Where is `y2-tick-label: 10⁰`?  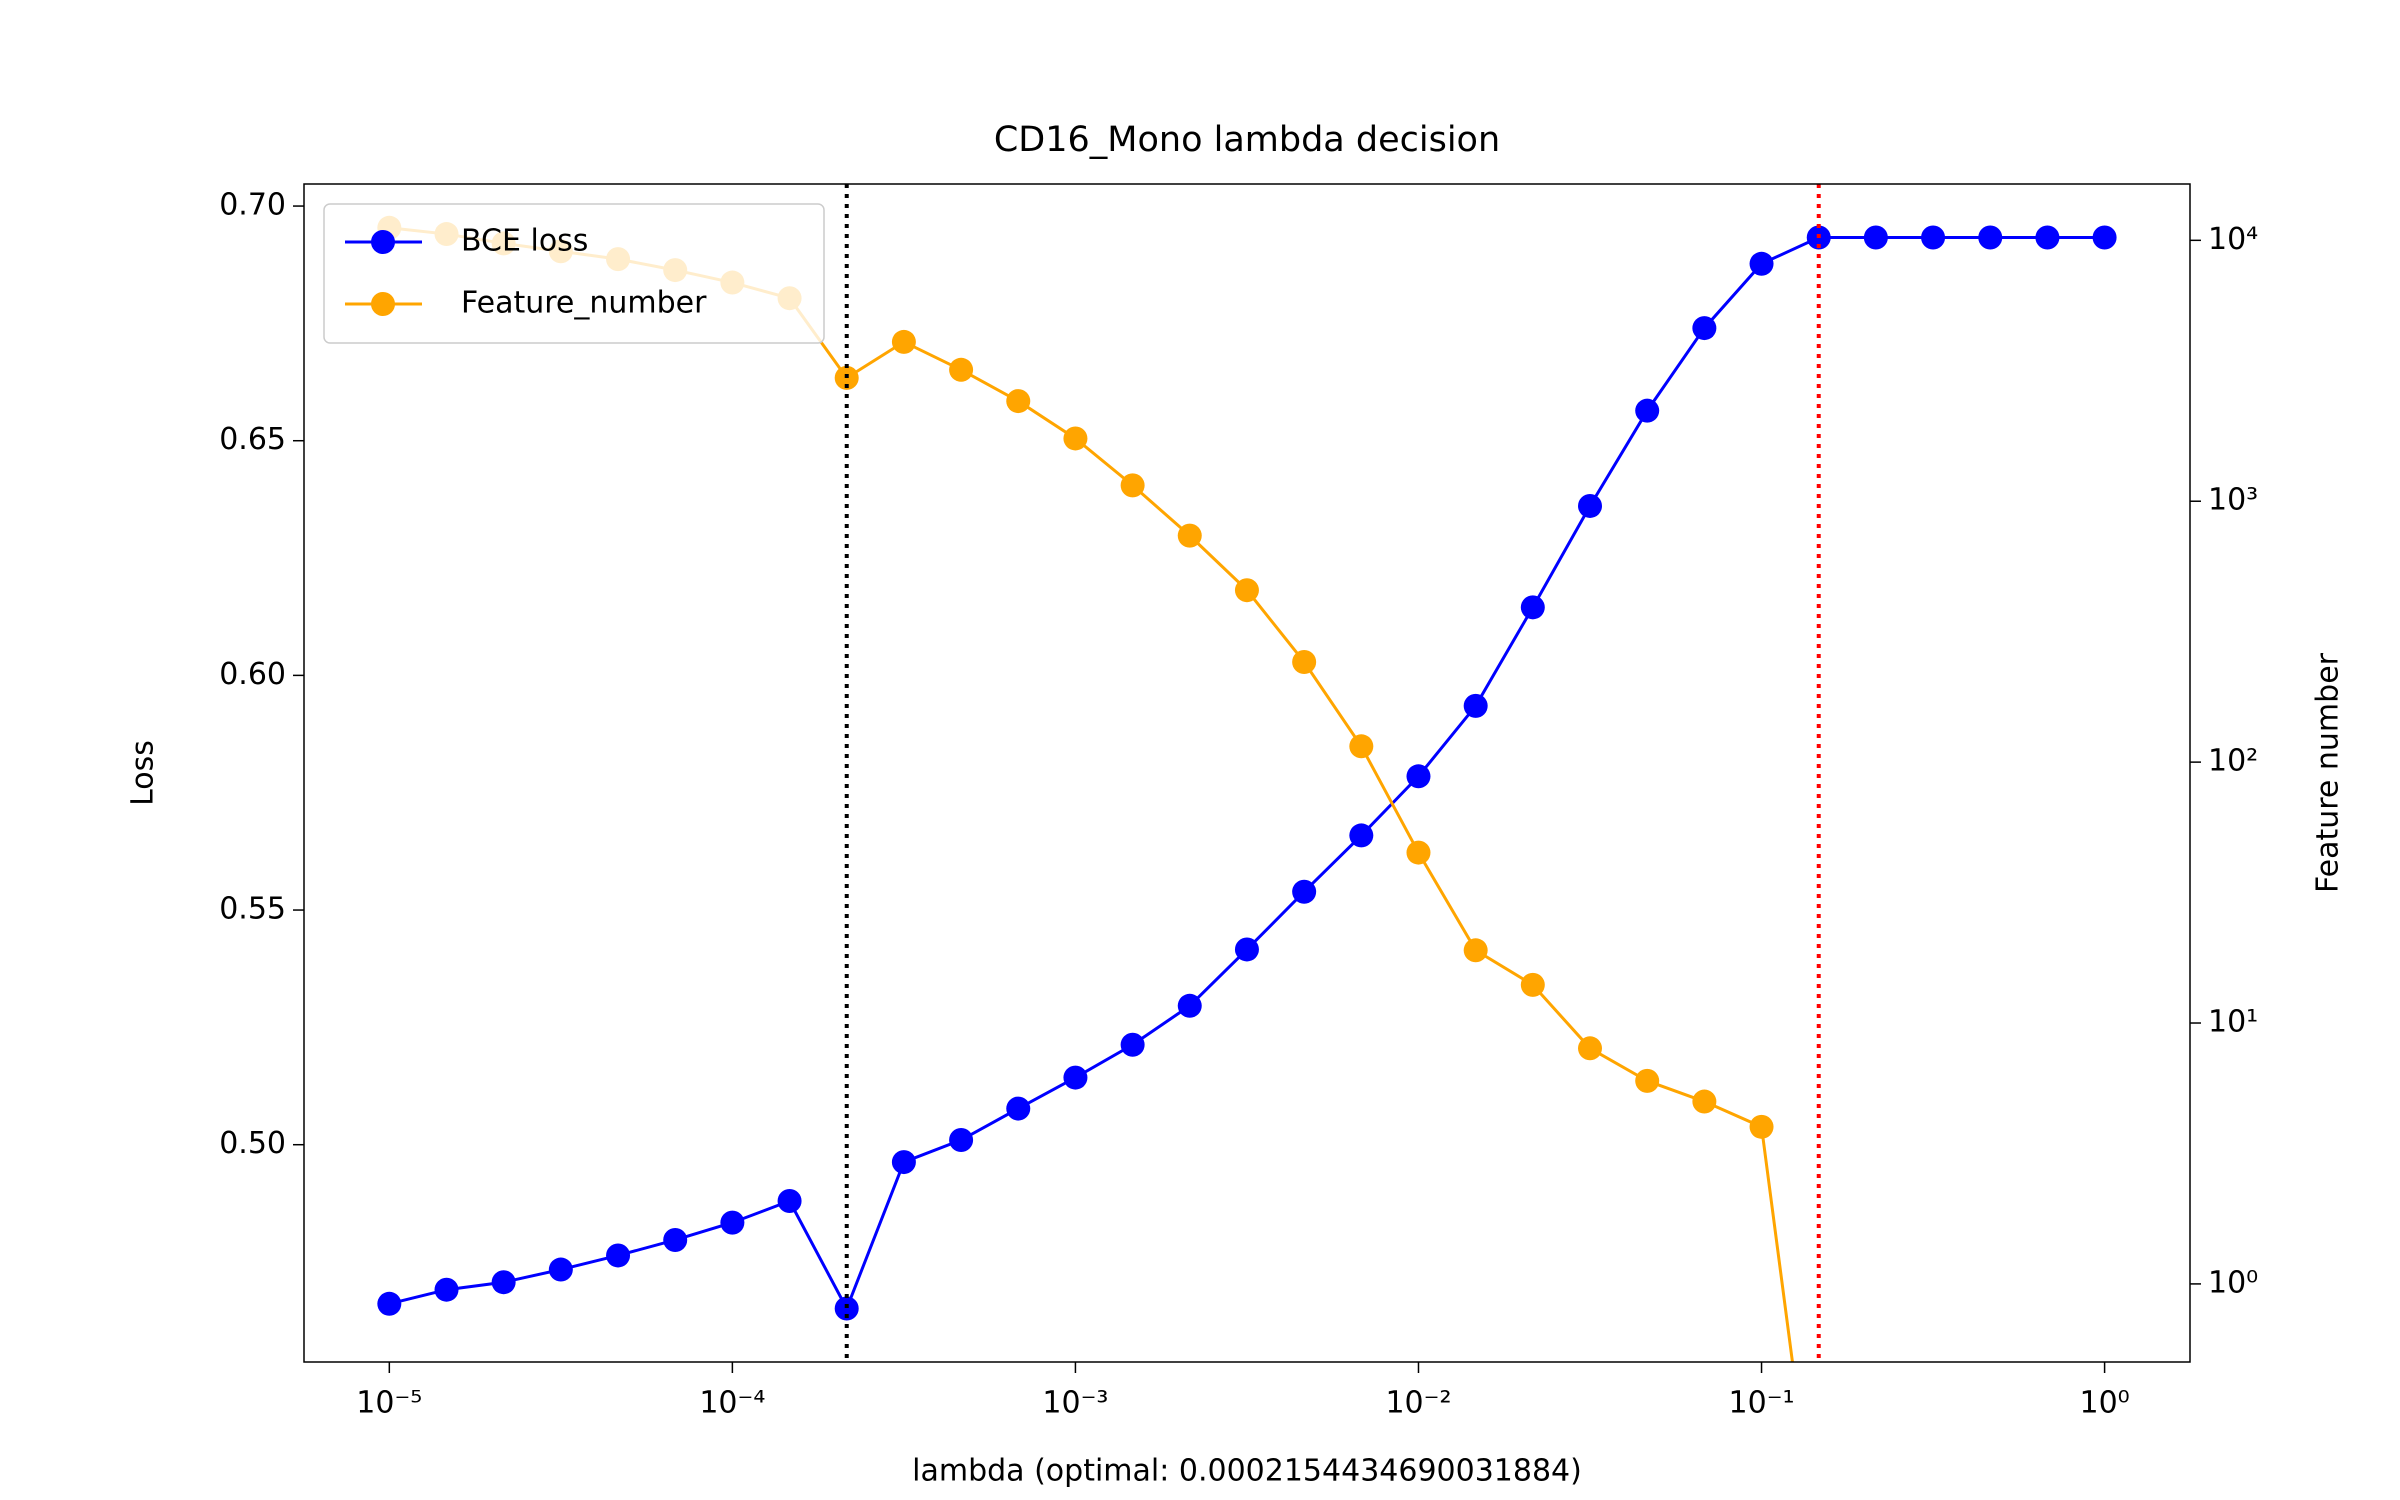 y2-tick-label: 10⁰ is located at coordinates (2233, 1282).